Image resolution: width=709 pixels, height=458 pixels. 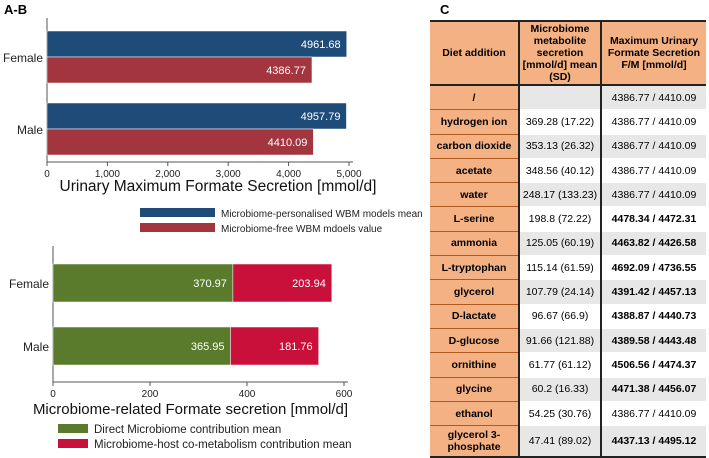 I want to click on table-row: L-serine 198.8 (72.22) 4478.34 / 4472.31, so click(x=568, y=219).